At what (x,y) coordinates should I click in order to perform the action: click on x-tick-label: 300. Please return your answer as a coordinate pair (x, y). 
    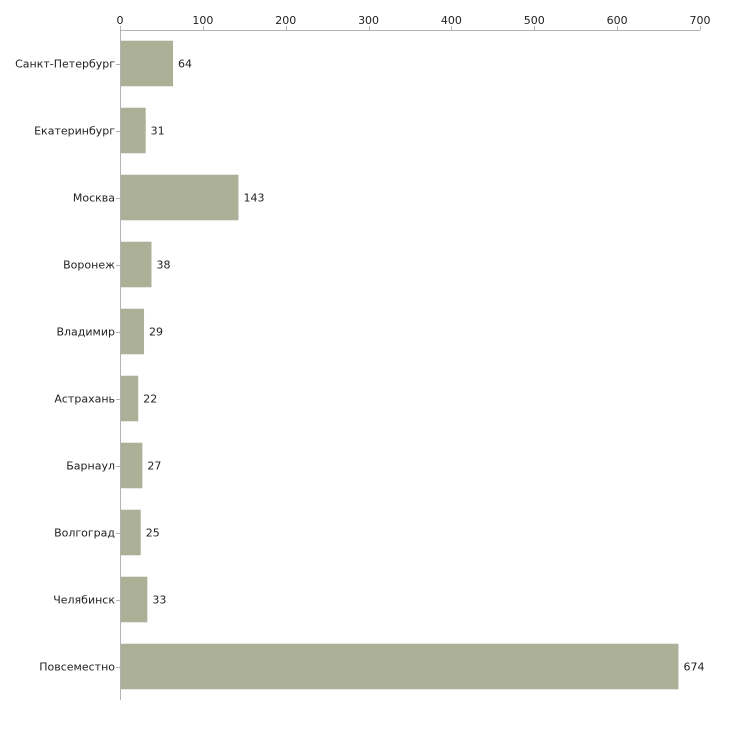
    Looking at the image, I should click on (368, 20).